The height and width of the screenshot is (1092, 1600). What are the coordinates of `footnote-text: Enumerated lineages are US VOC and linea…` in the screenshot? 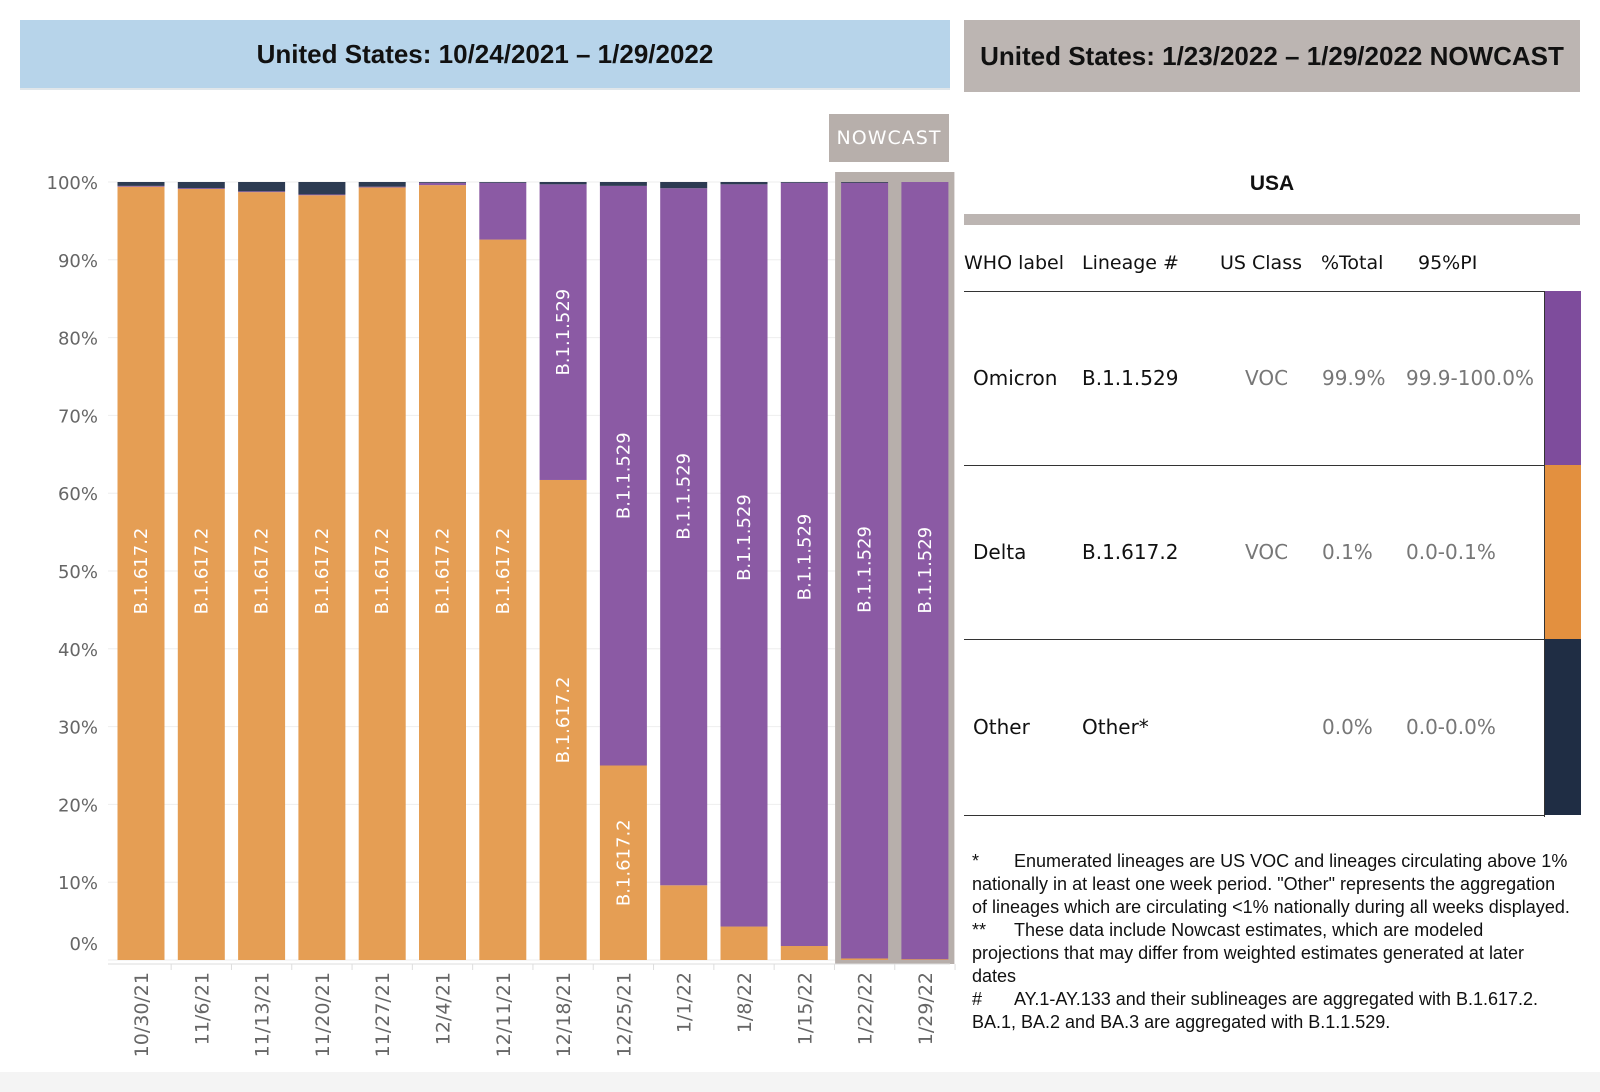 It's located at (1271, 884).